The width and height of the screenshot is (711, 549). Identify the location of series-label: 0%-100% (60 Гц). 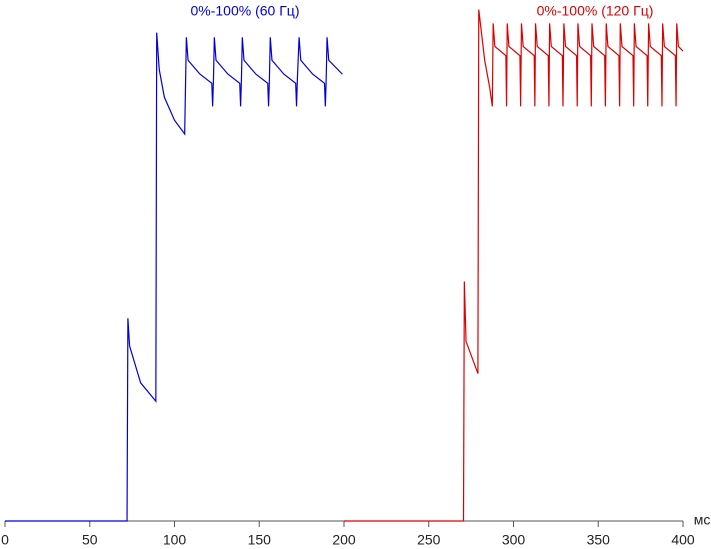
(245, 11).